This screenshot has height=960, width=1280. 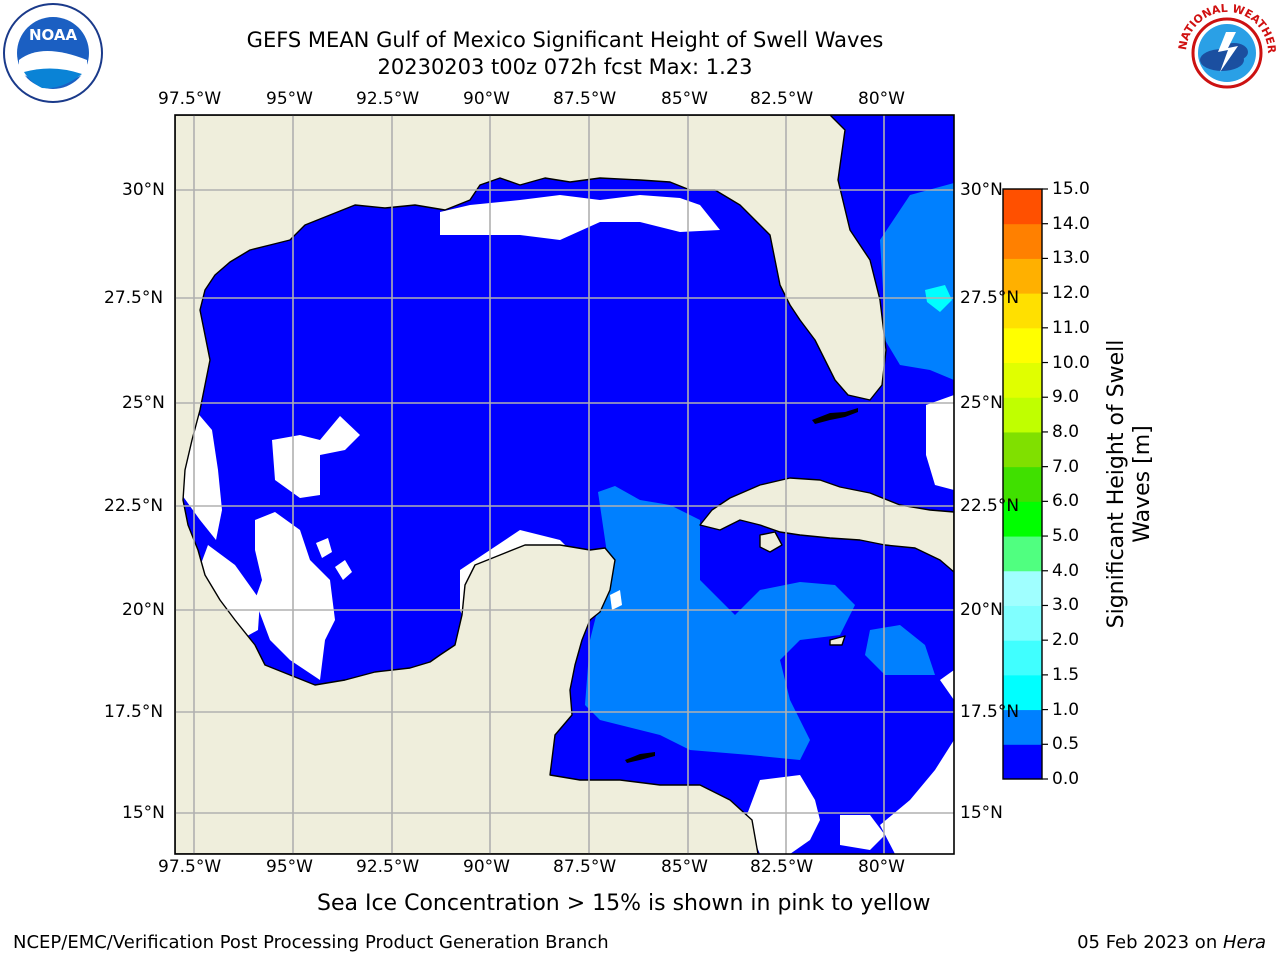 I want to click on lon-tick-top: 90°W, so click(x=486, y=99).